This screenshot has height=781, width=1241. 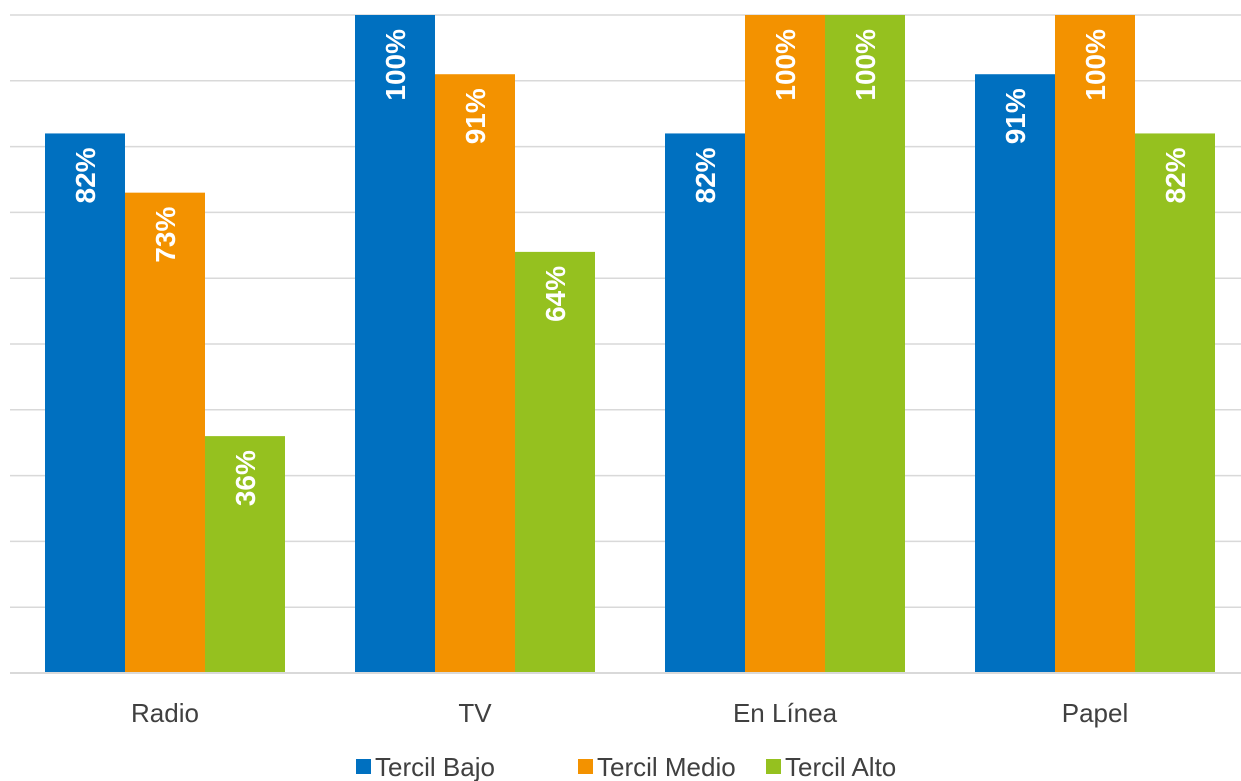 What do you see at coordinates (165, 713) in the screenshot?
I see `category-label: Radio` at bounding box center [165, 713].